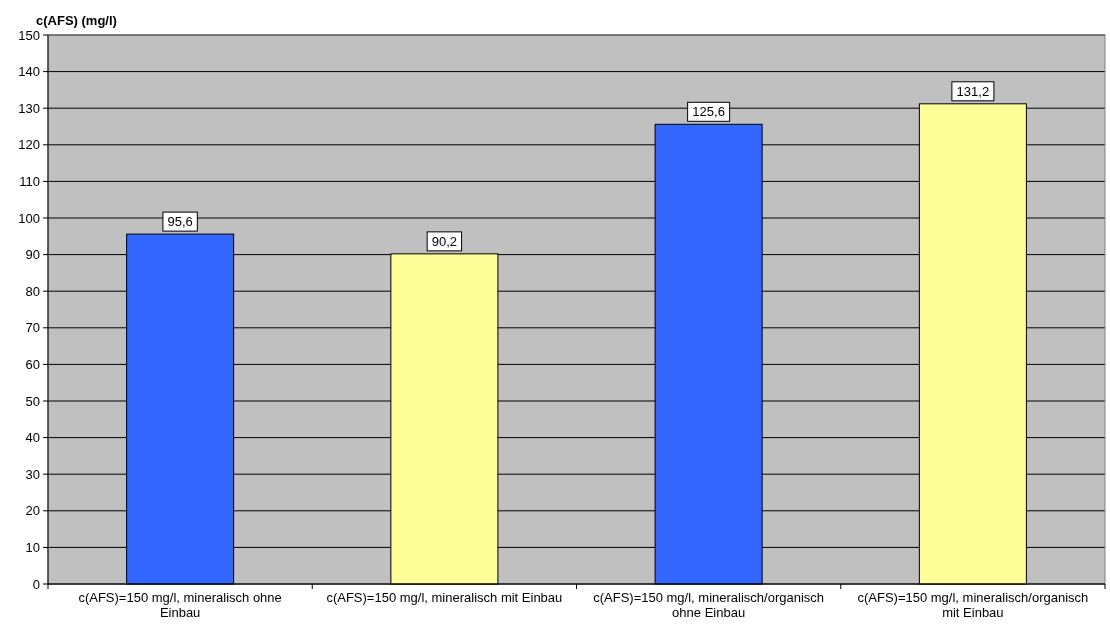  Describe the element at coordinates (180, 222) in the screenshot. I see `data-label: 95,6` at that location.